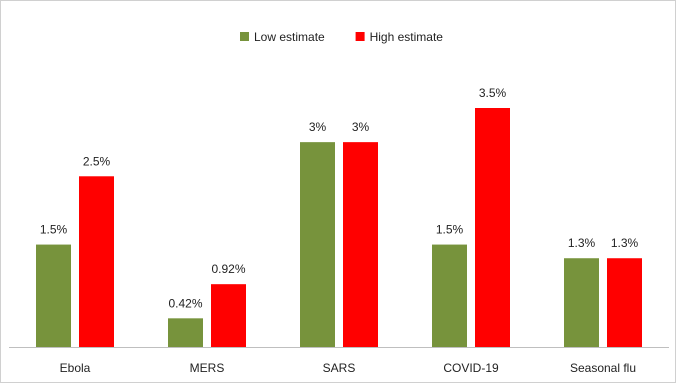 The height and width of the screenshot is (389, 676). I want to click on legend-swatch-low-estimate, so click(244, 36).